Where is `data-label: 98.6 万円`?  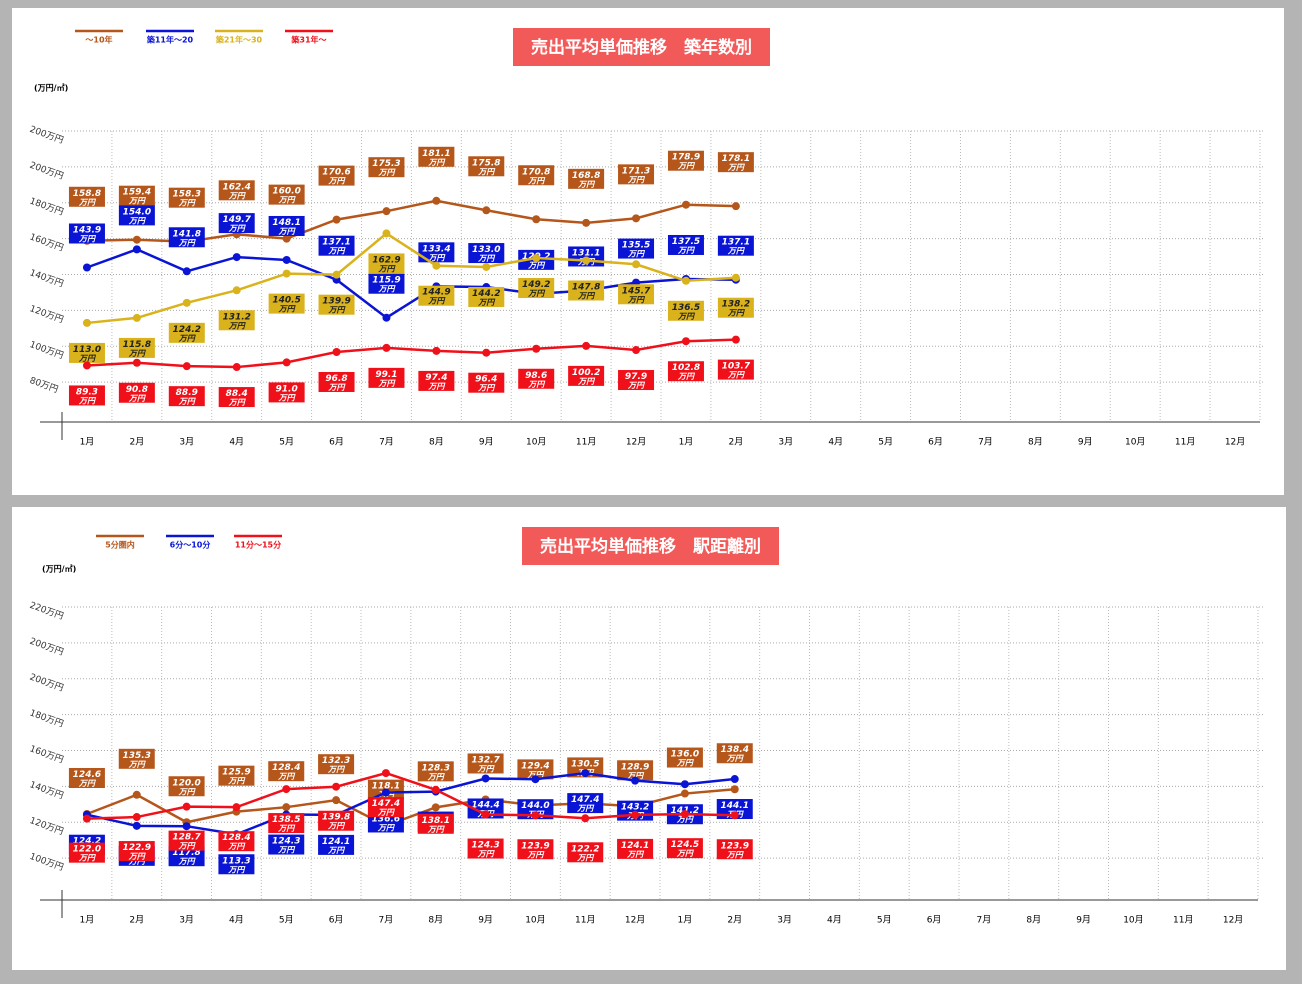 data-label: 98.6 万円 is located at coordinates (536, 379).